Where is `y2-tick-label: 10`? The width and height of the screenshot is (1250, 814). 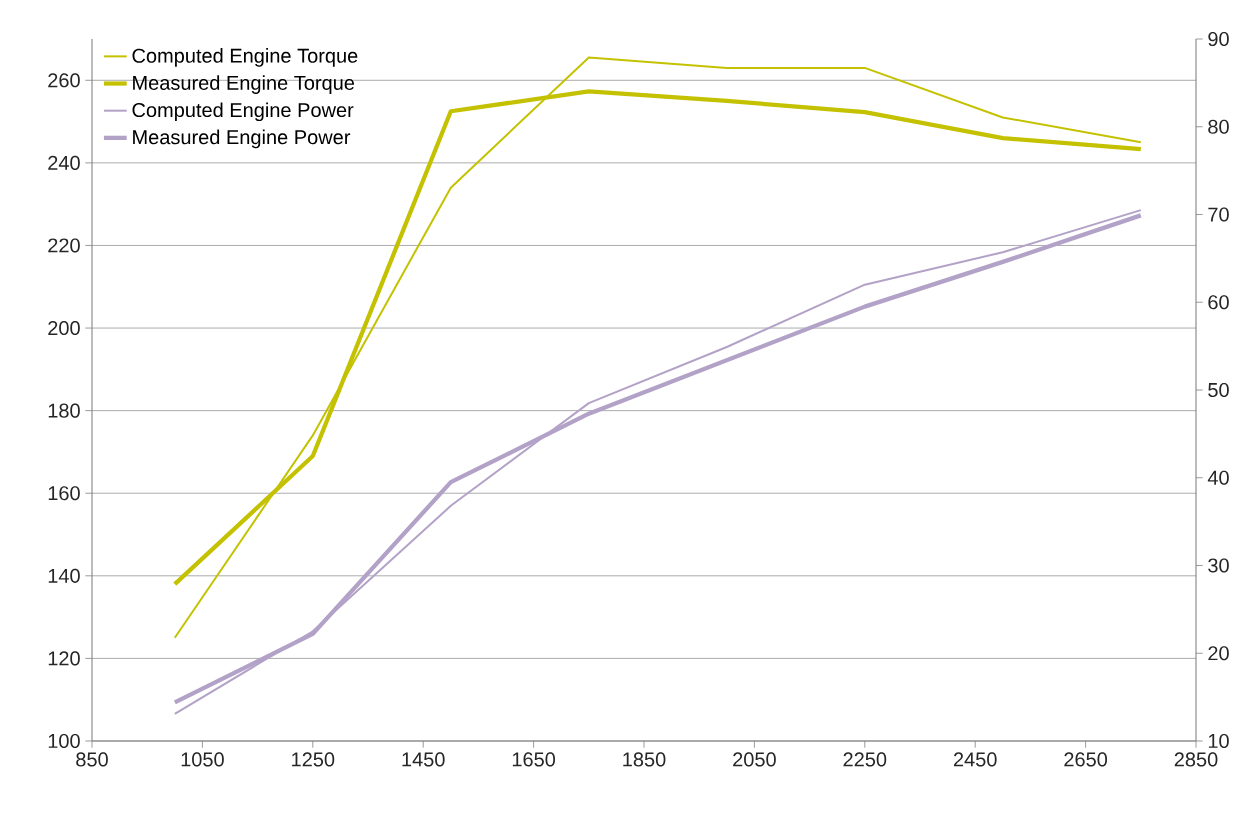
y2-tick-label: 10 is located at coordinates (1218, 741).